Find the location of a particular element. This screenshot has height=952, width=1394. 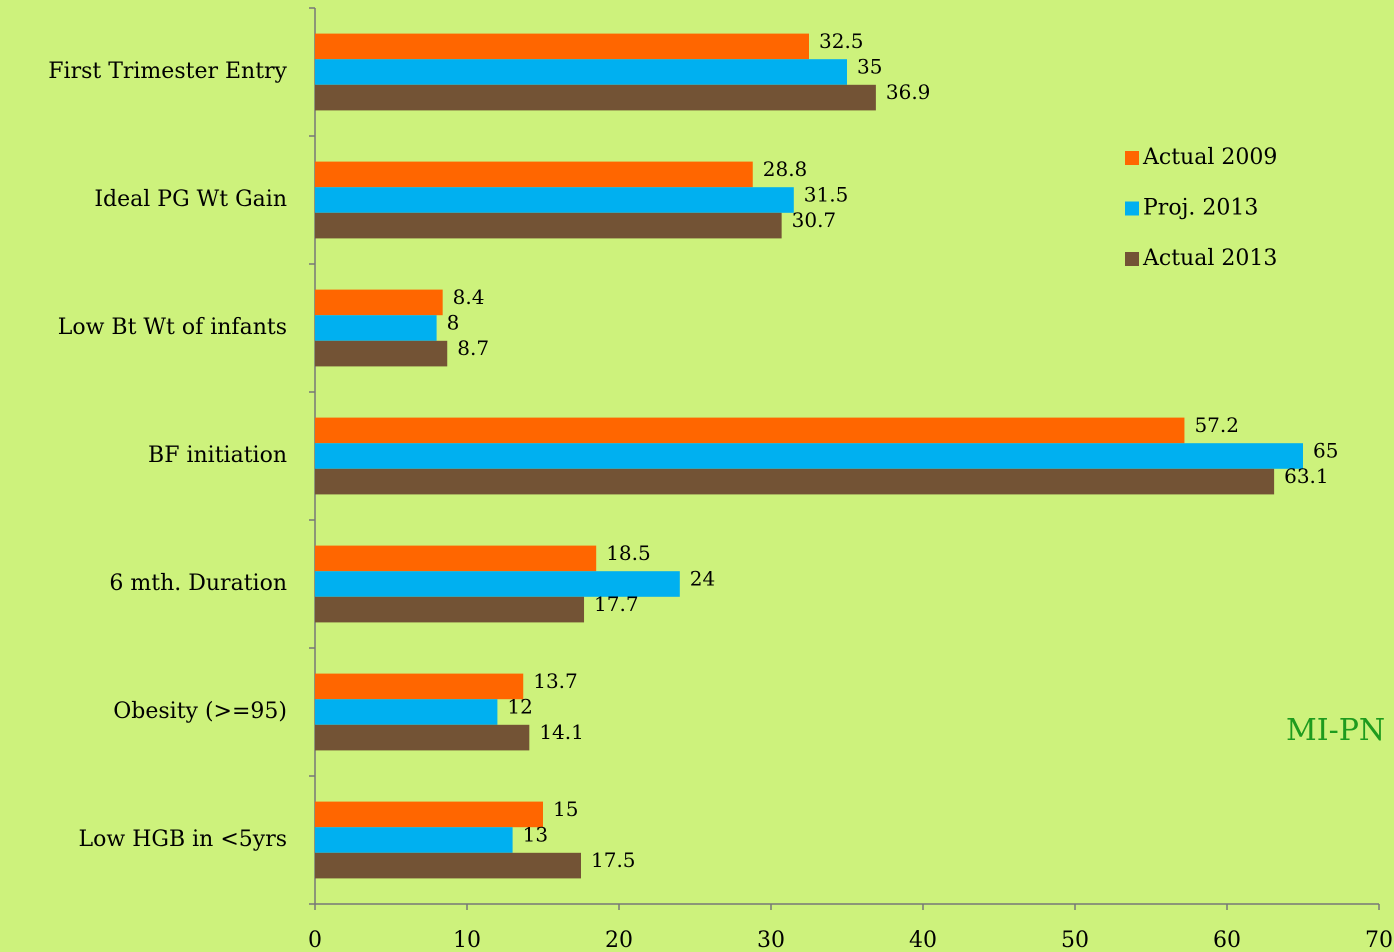

category-label: Obesity (>=95) is located at coordinates (200, 711).